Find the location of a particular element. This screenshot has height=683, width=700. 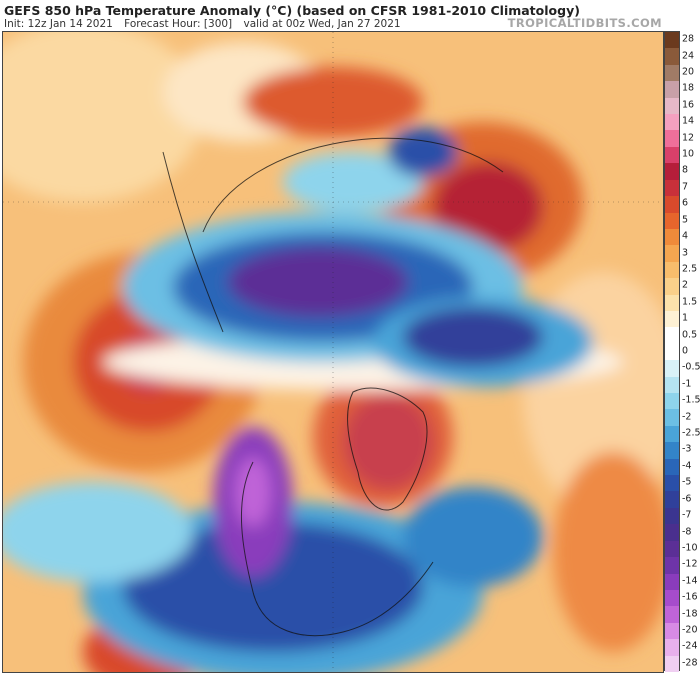

greenland-outline is located at coordinates (387, 449).